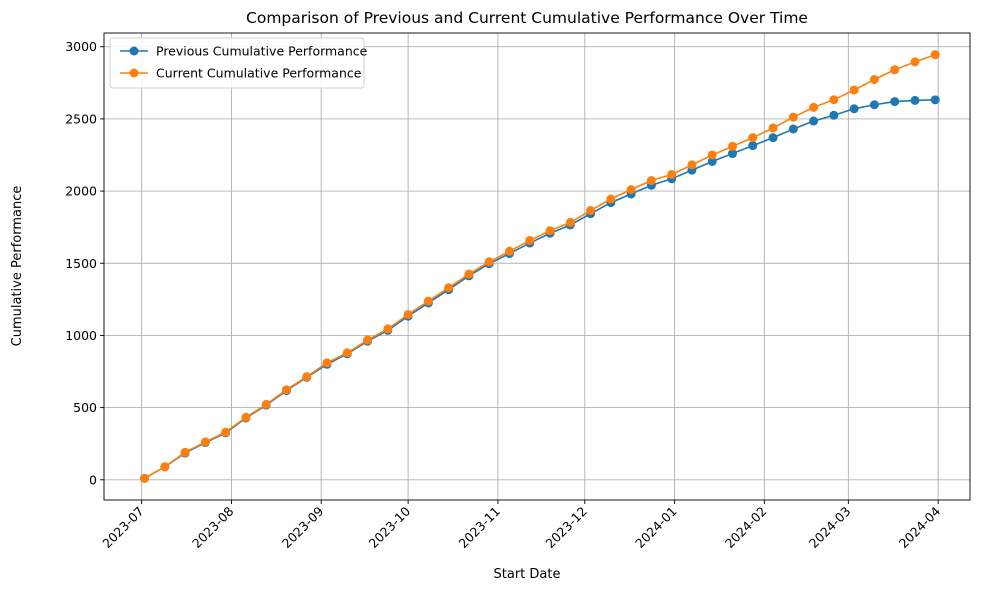  I want to click on x-tick-label: 2023-09, so click(303, 527).